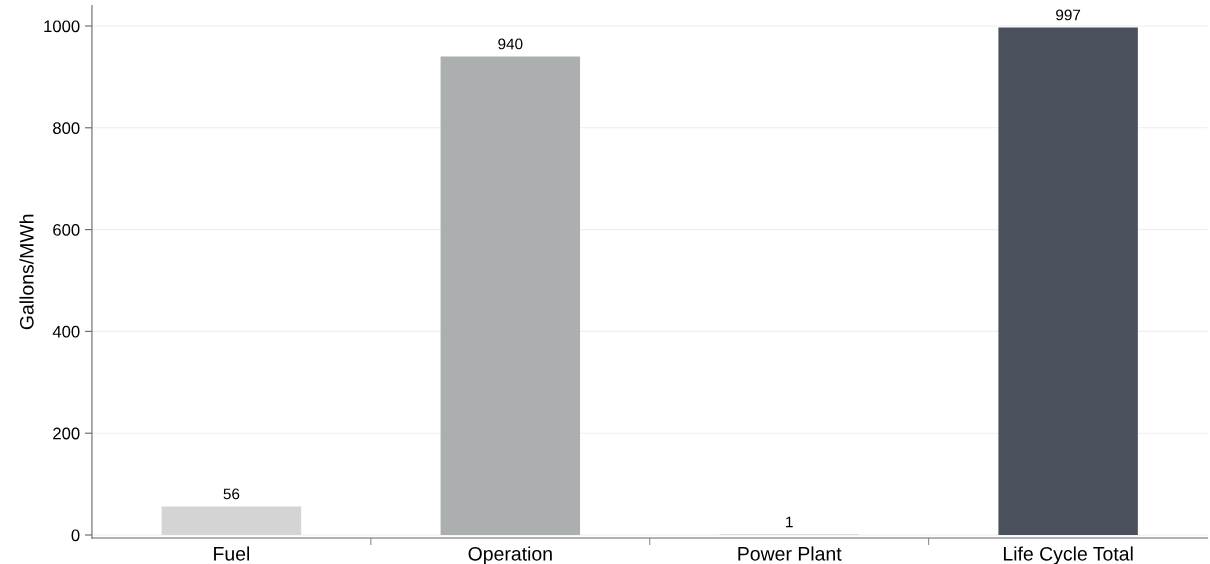 The height and width of the screenshot is (564, 1210). Describe the element at coordinates (66, 433) in the screenshot. I see `y-tick-label: 200` at that location.